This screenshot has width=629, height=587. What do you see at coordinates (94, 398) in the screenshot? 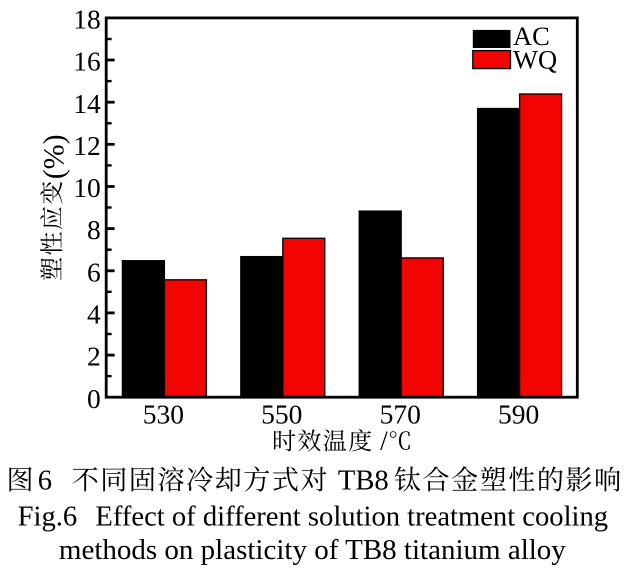
I see `svg-text: 0` at bounding box center [94, 398].